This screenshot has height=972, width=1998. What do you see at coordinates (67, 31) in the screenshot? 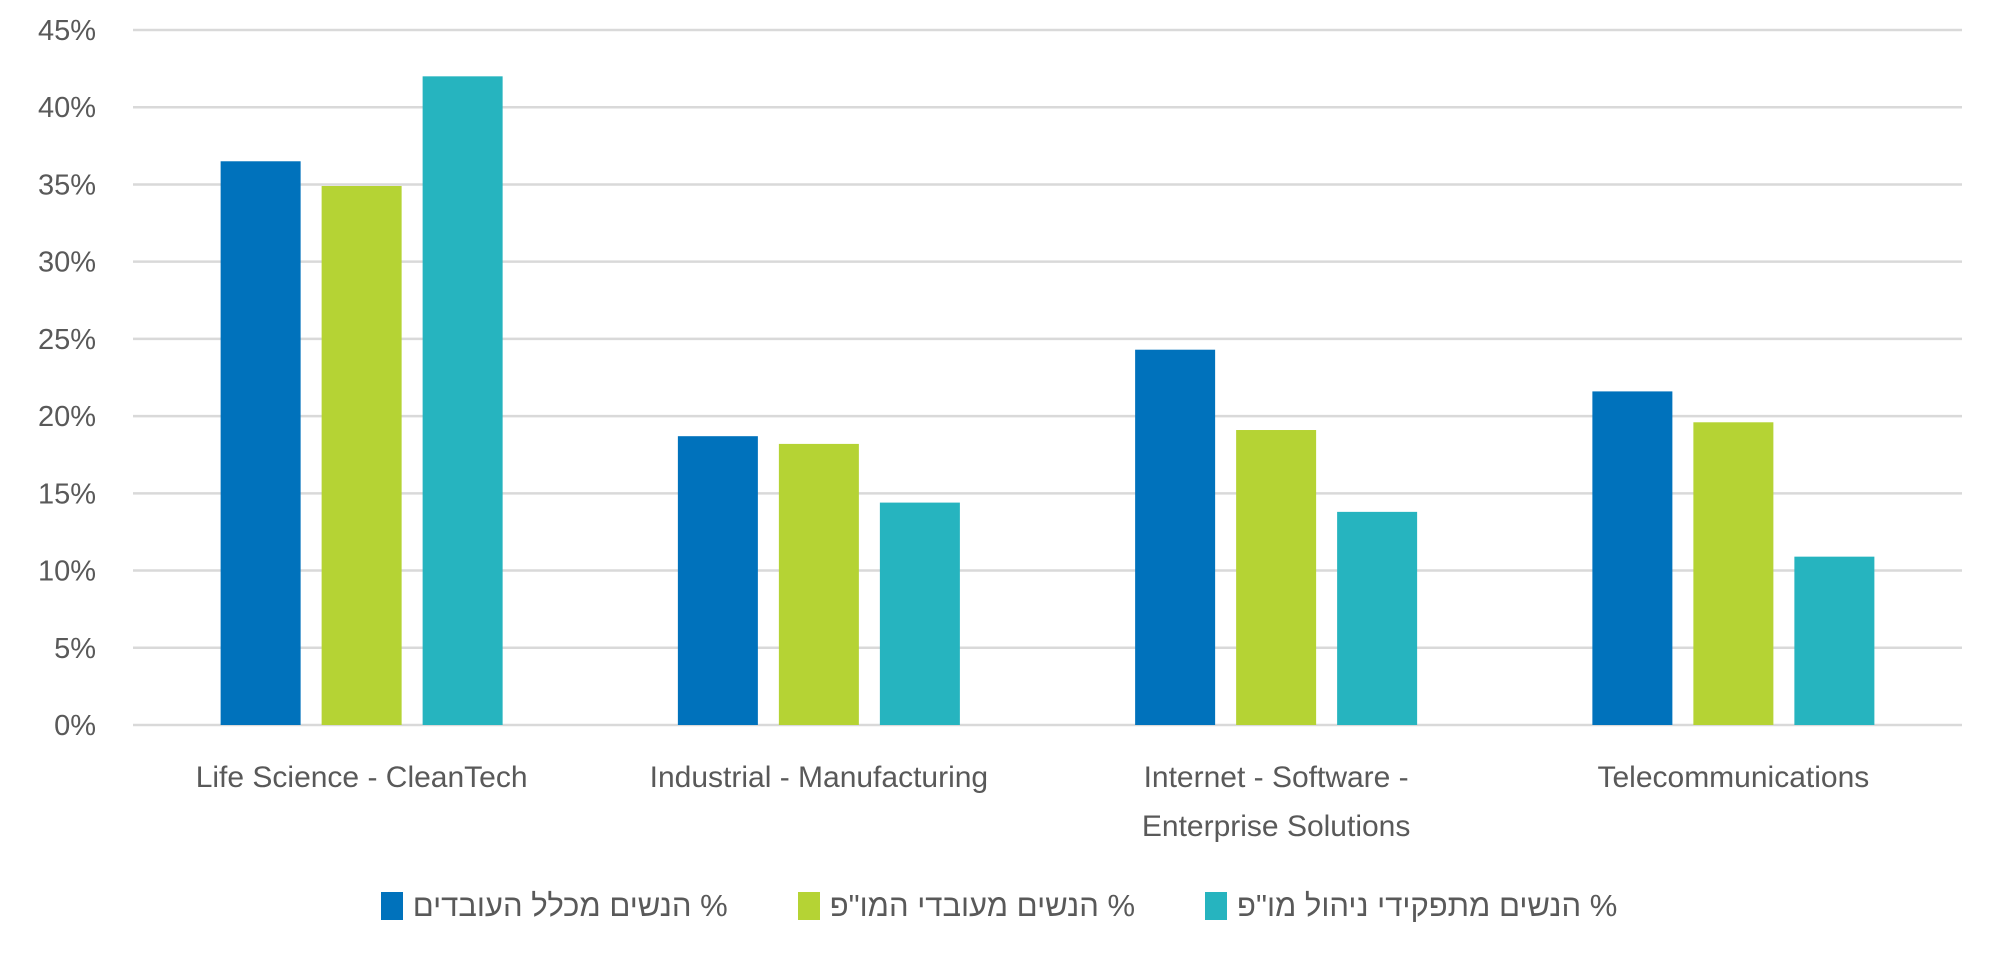
I see `y-tick-label: 45%` at bounding box center [67, 31].